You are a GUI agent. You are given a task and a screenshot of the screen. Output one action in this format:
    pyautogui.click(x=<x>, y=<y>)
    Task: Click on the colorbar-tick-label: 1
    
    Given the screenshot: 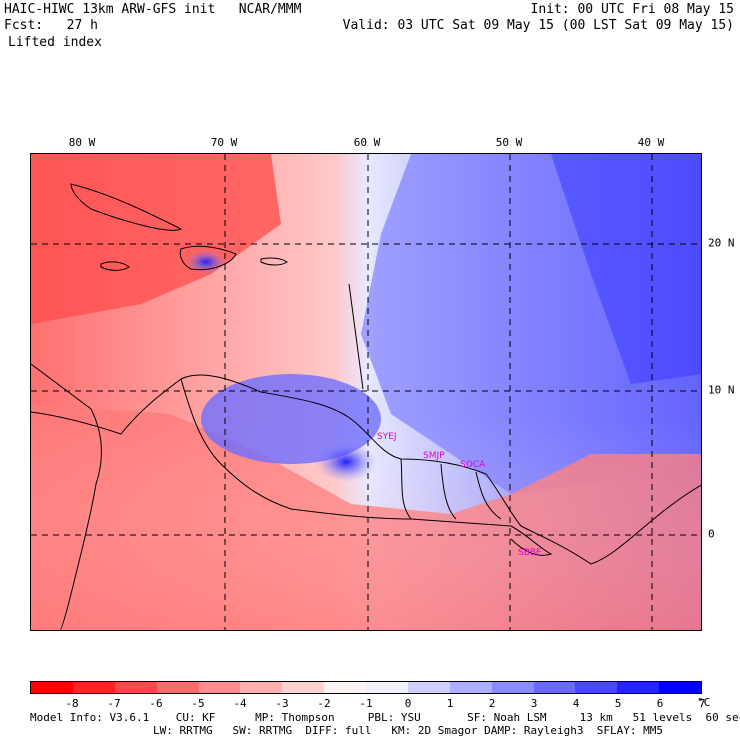 What is the action you would take?
    pyautogui.click(x=450, y=703)
    